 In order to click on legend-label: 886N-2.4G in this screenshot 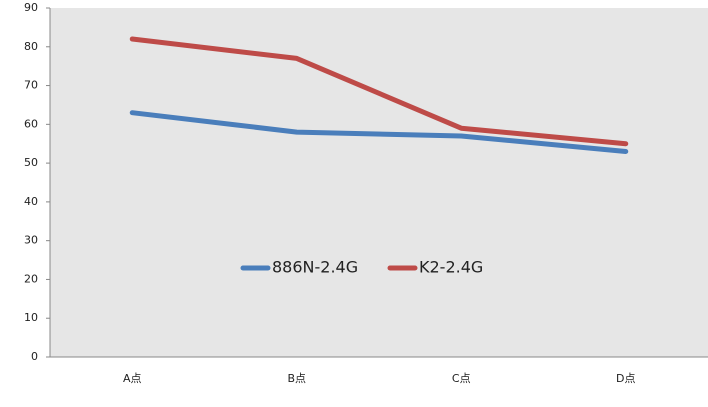, I will do `click(315, 267)`.